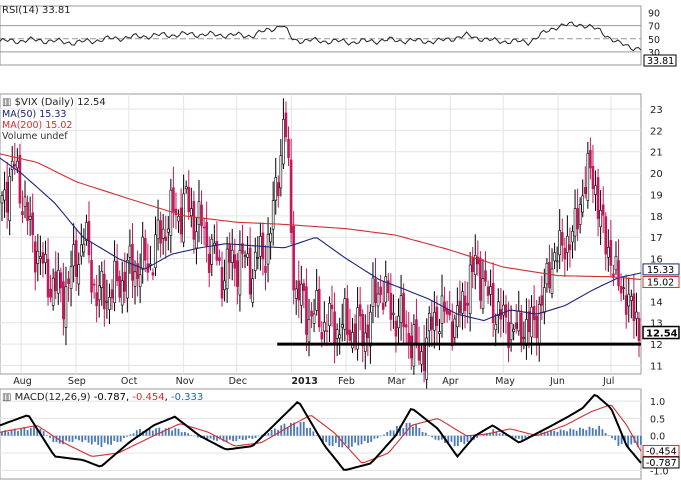 This screenshot has height=485, width=681. Describe the element at coordinates (6, 397) in the screenshot. I see `macd-legend-icon: ▥` at that location.